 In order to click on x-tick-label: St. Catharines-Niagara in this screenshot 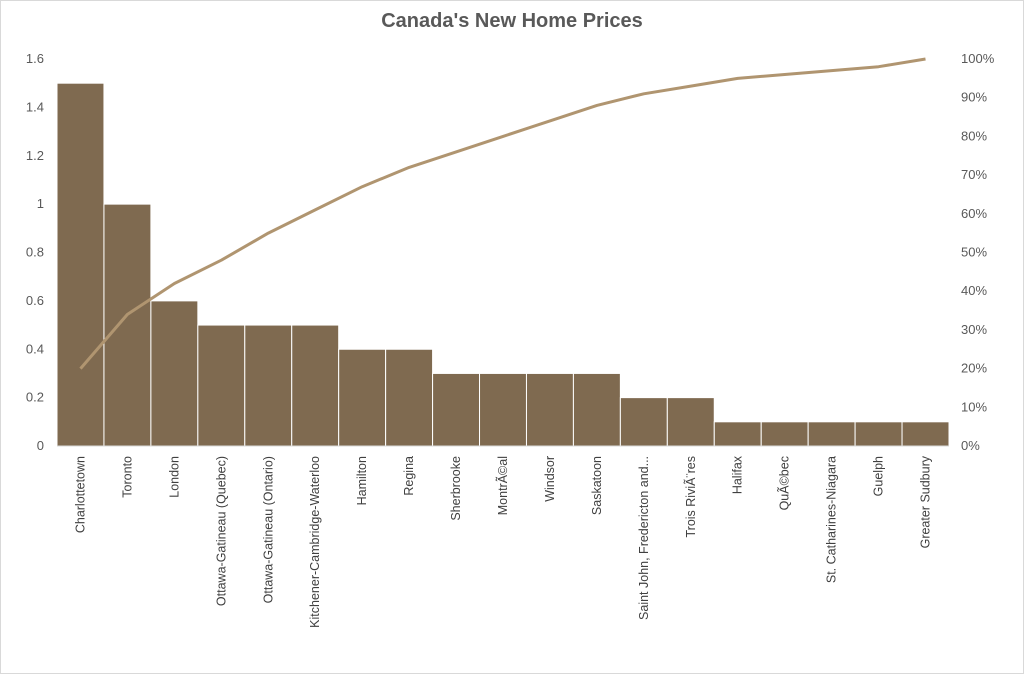, I will do `click(832, 519)`.